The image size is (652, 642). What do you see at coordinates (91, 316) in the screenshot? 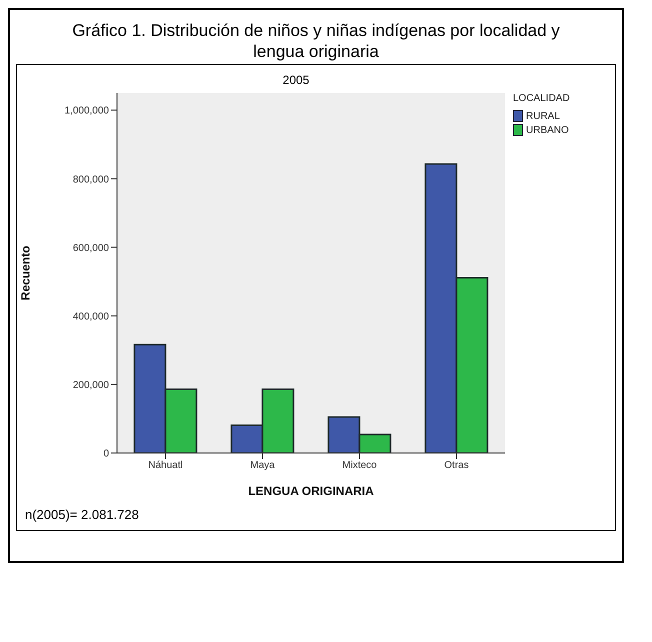
I see `y-tick-label: 400,000` at bounding box center [91, 316].